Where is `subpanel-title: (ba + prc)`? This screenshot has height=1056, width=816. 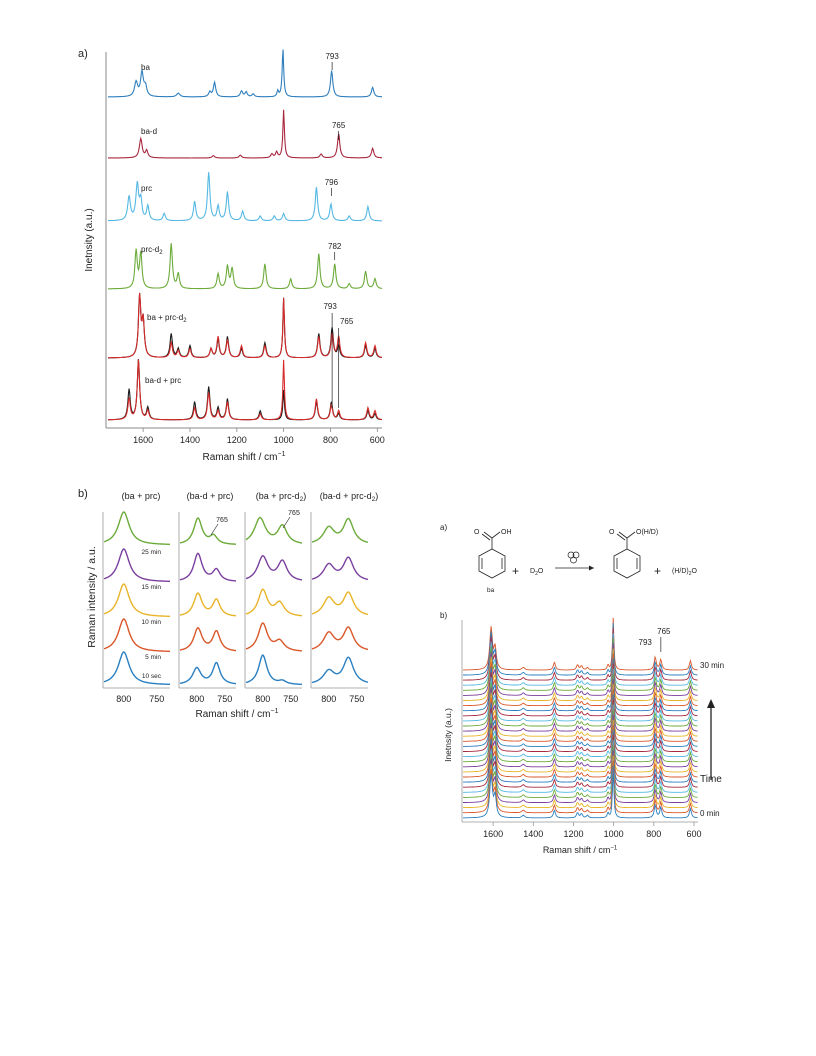
subpanel-title: (ba + prc) is located at coordinates (141, 496).